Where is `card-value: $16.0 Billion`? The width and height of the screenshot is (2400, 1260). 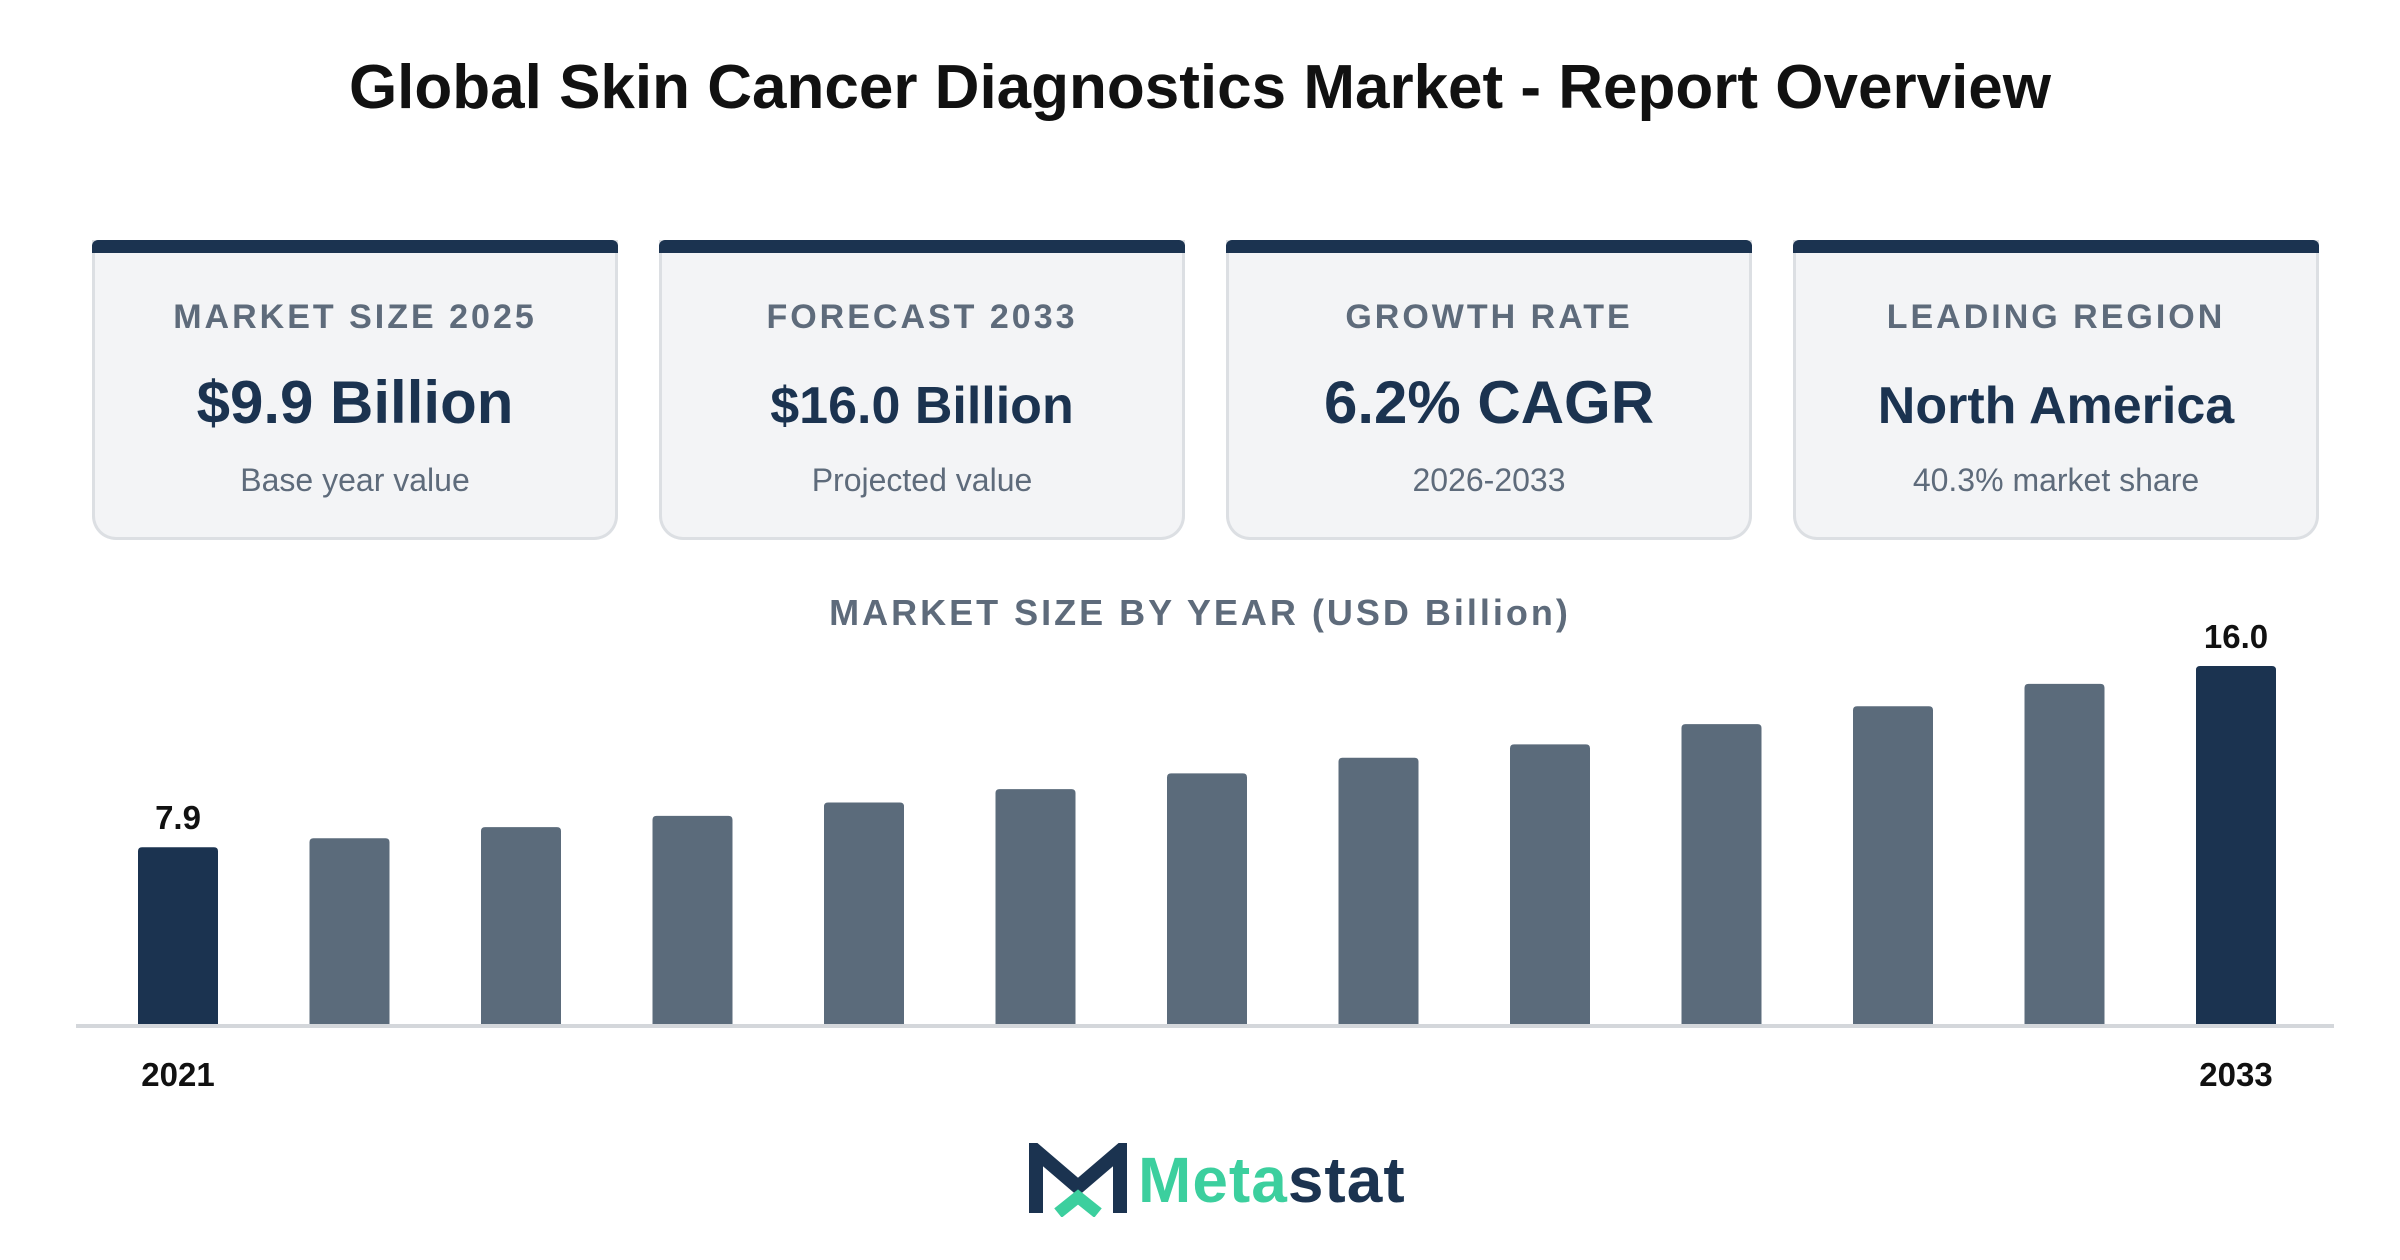 card-value: $16.0 Billion is located at coordinates (922, 406).